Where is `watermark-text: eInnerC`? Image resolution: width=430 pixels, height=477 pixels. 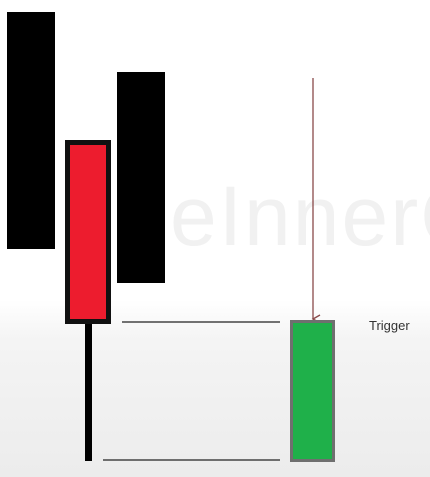
watermark-text: eInnerC is located at coordinates (300, 216).